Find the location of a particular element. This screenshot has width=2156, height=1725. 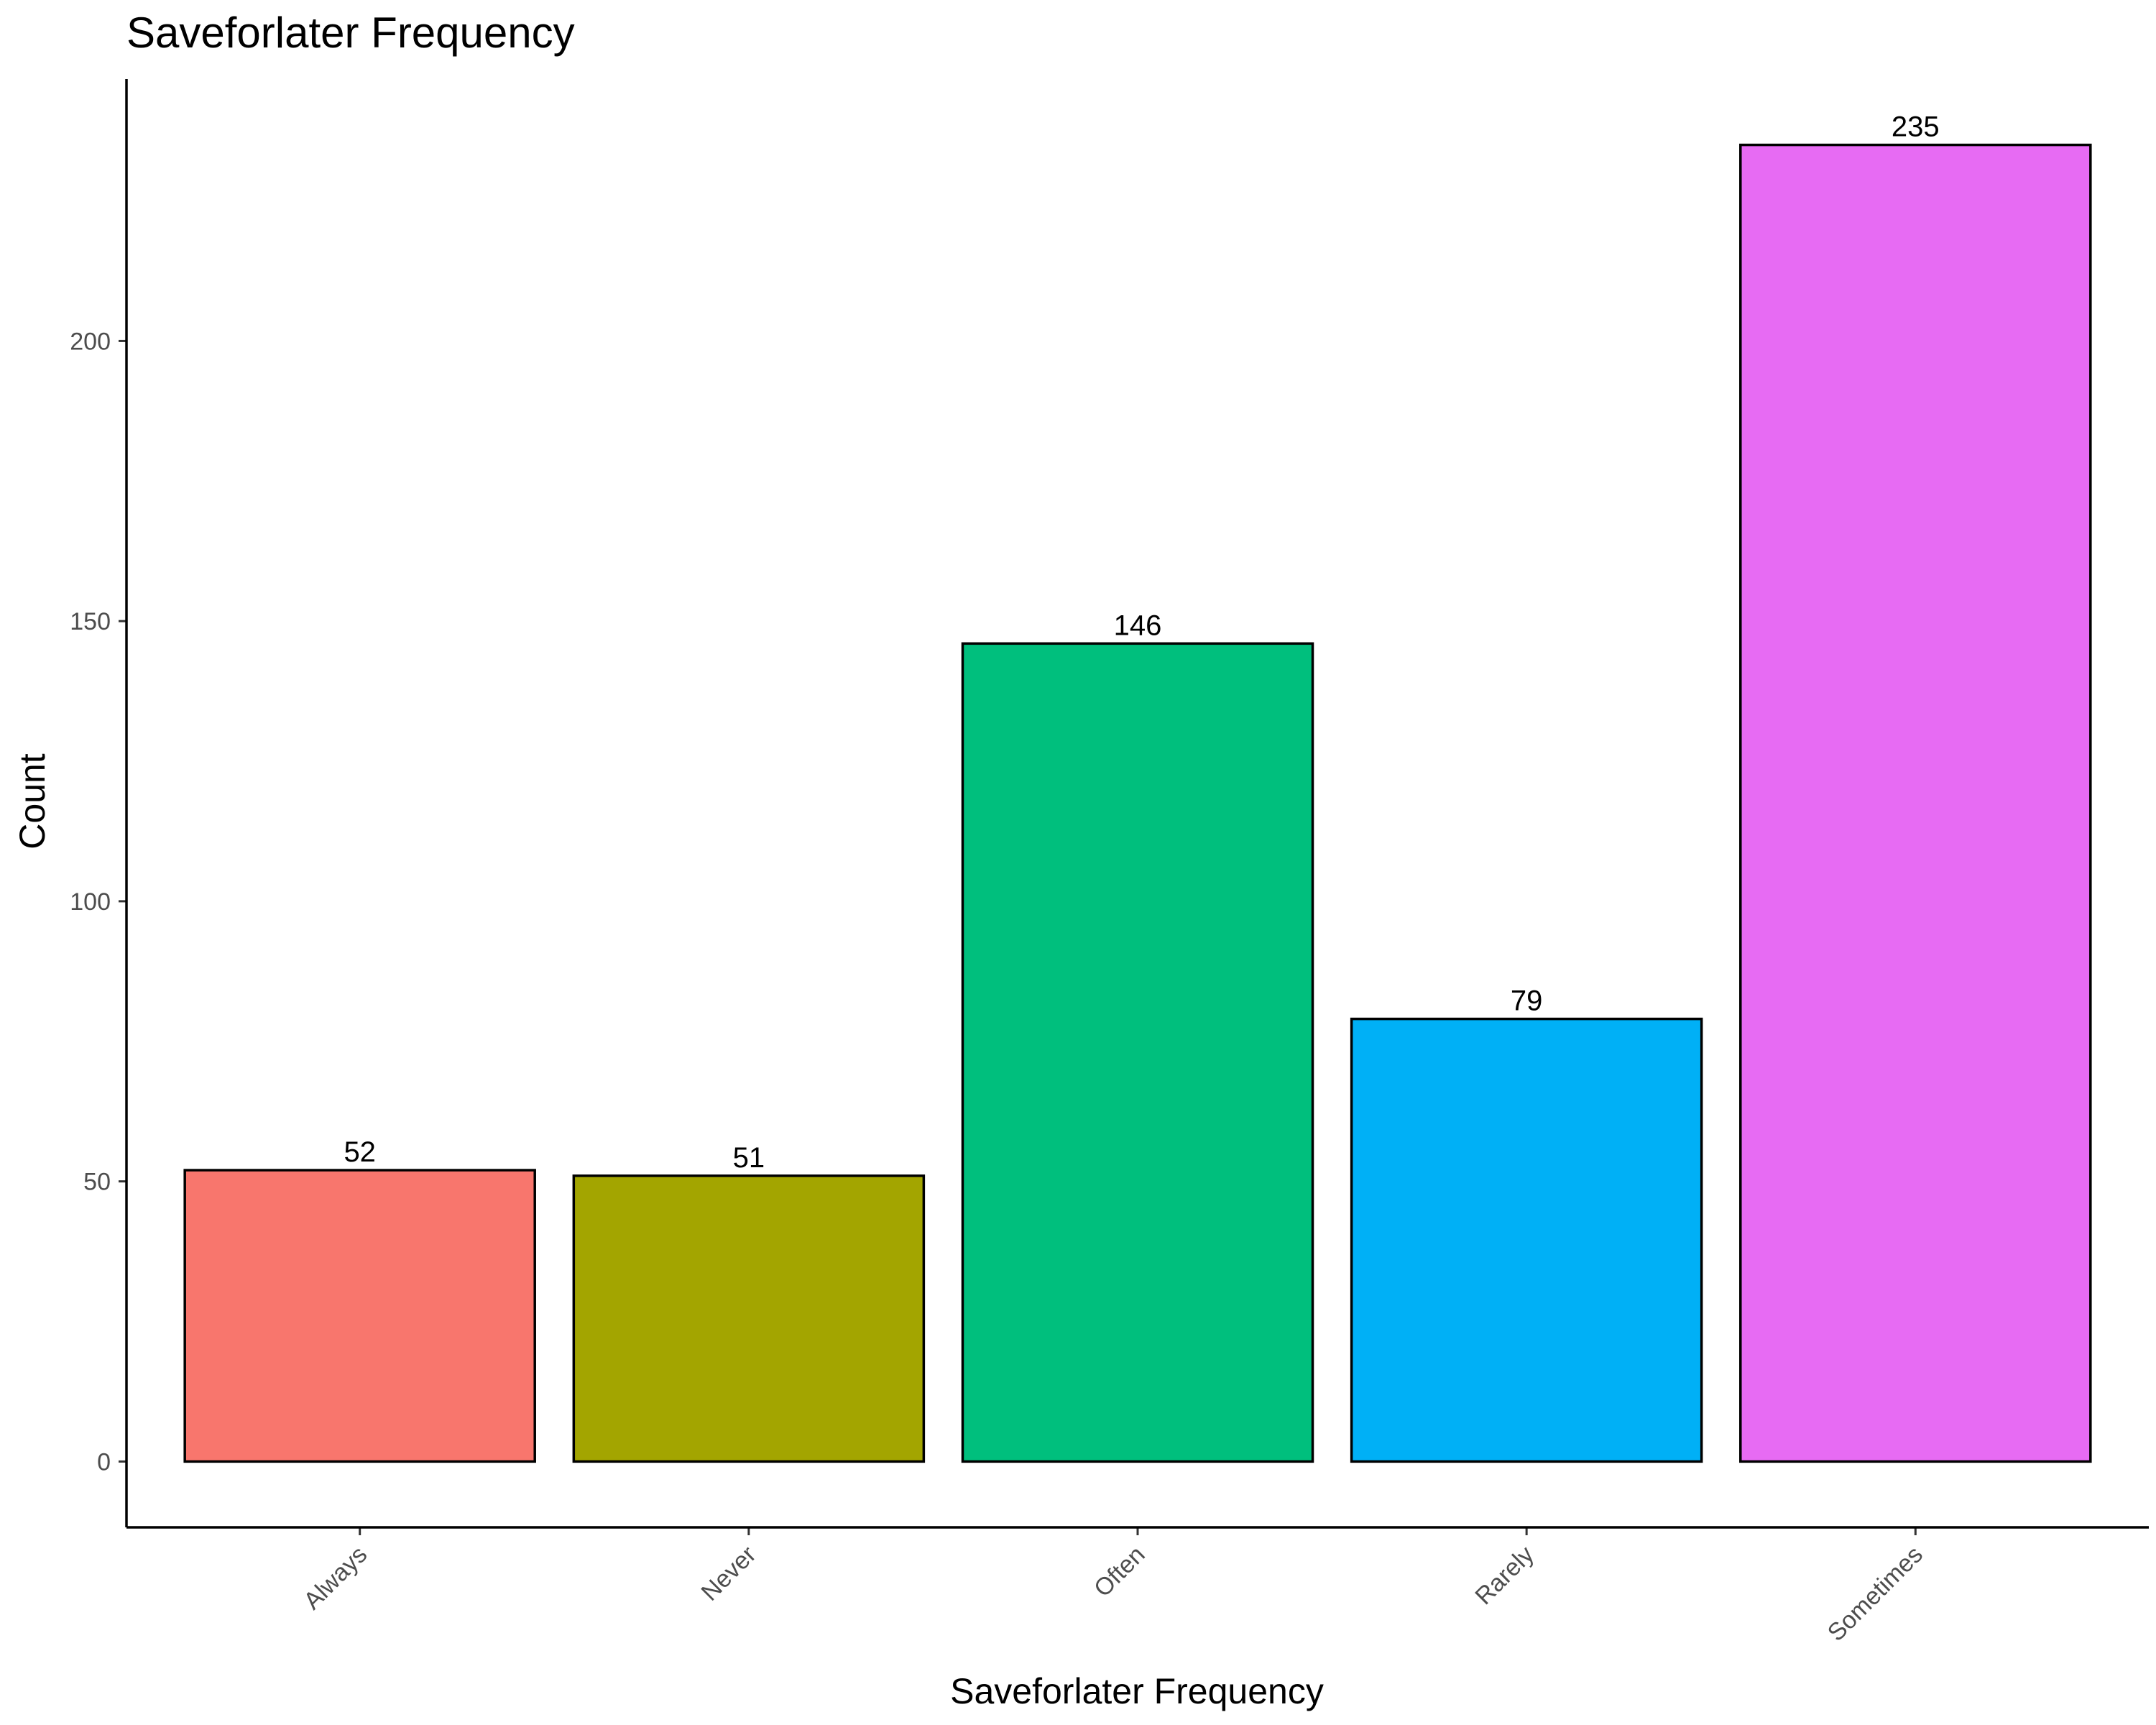

bar-often is located at coordinates (1137, 1052).